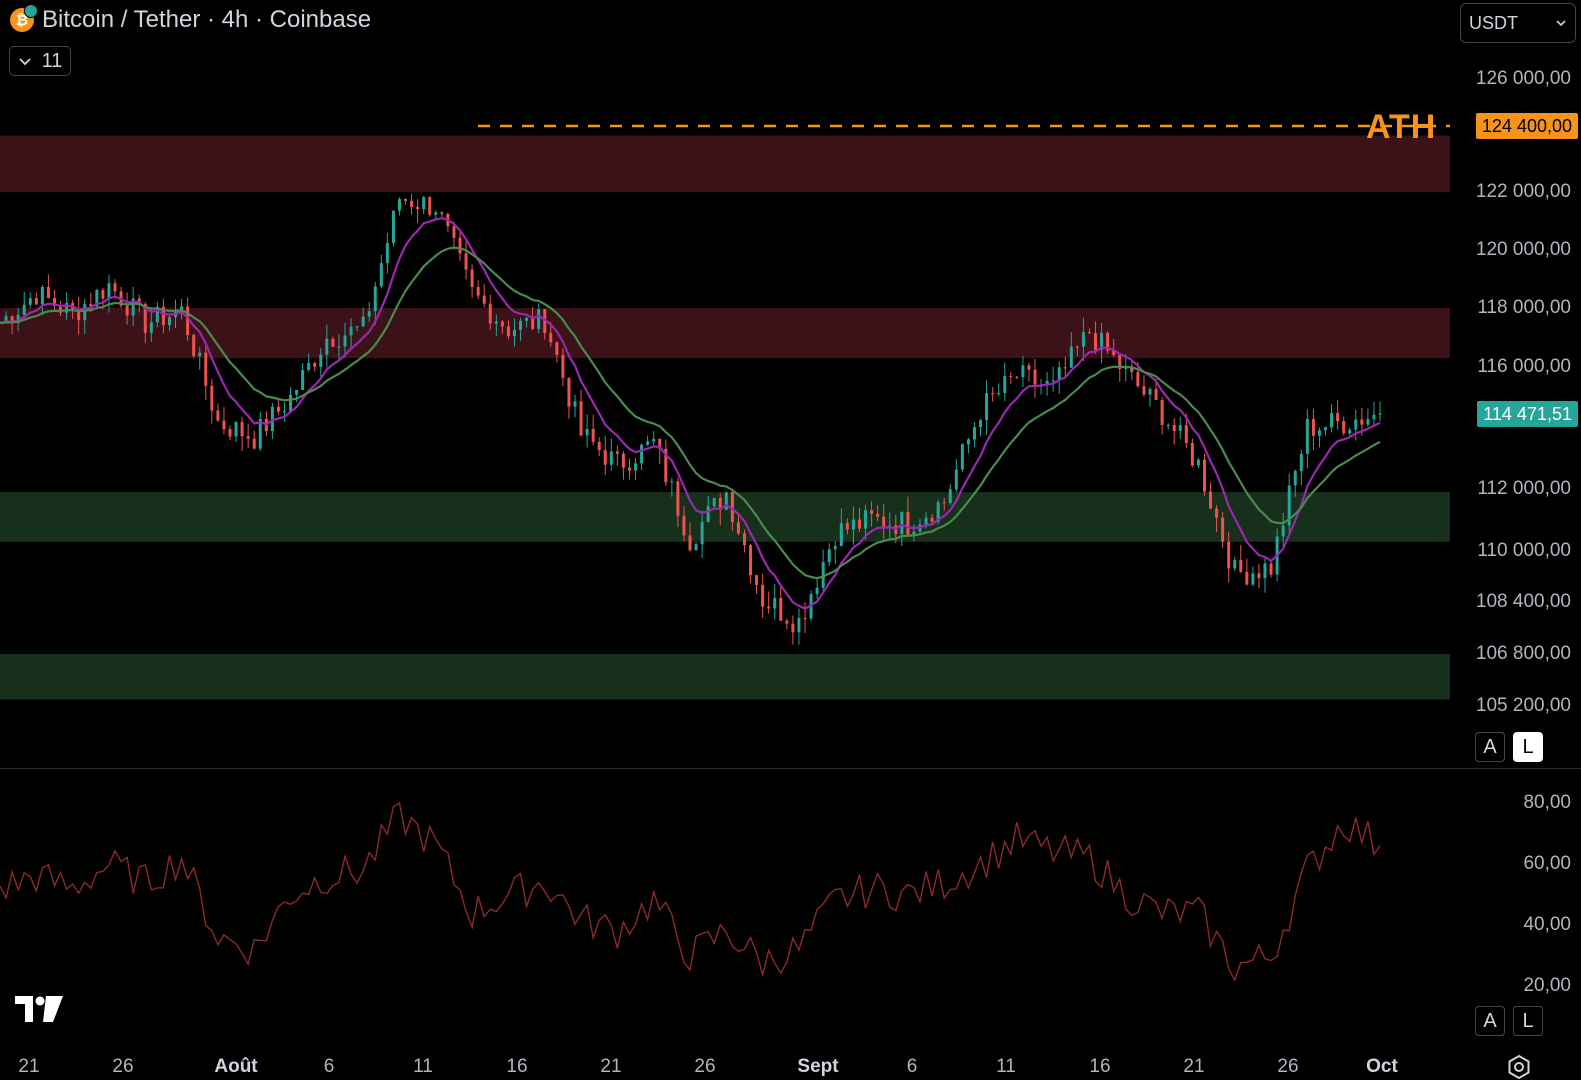 The height and width of the screenshot is (1080, 1581). What do you see at coordinates (1547, 924) in the screenshot?
I see `rsi-axis-label: 40,00` at bounding box center [1547, 924].